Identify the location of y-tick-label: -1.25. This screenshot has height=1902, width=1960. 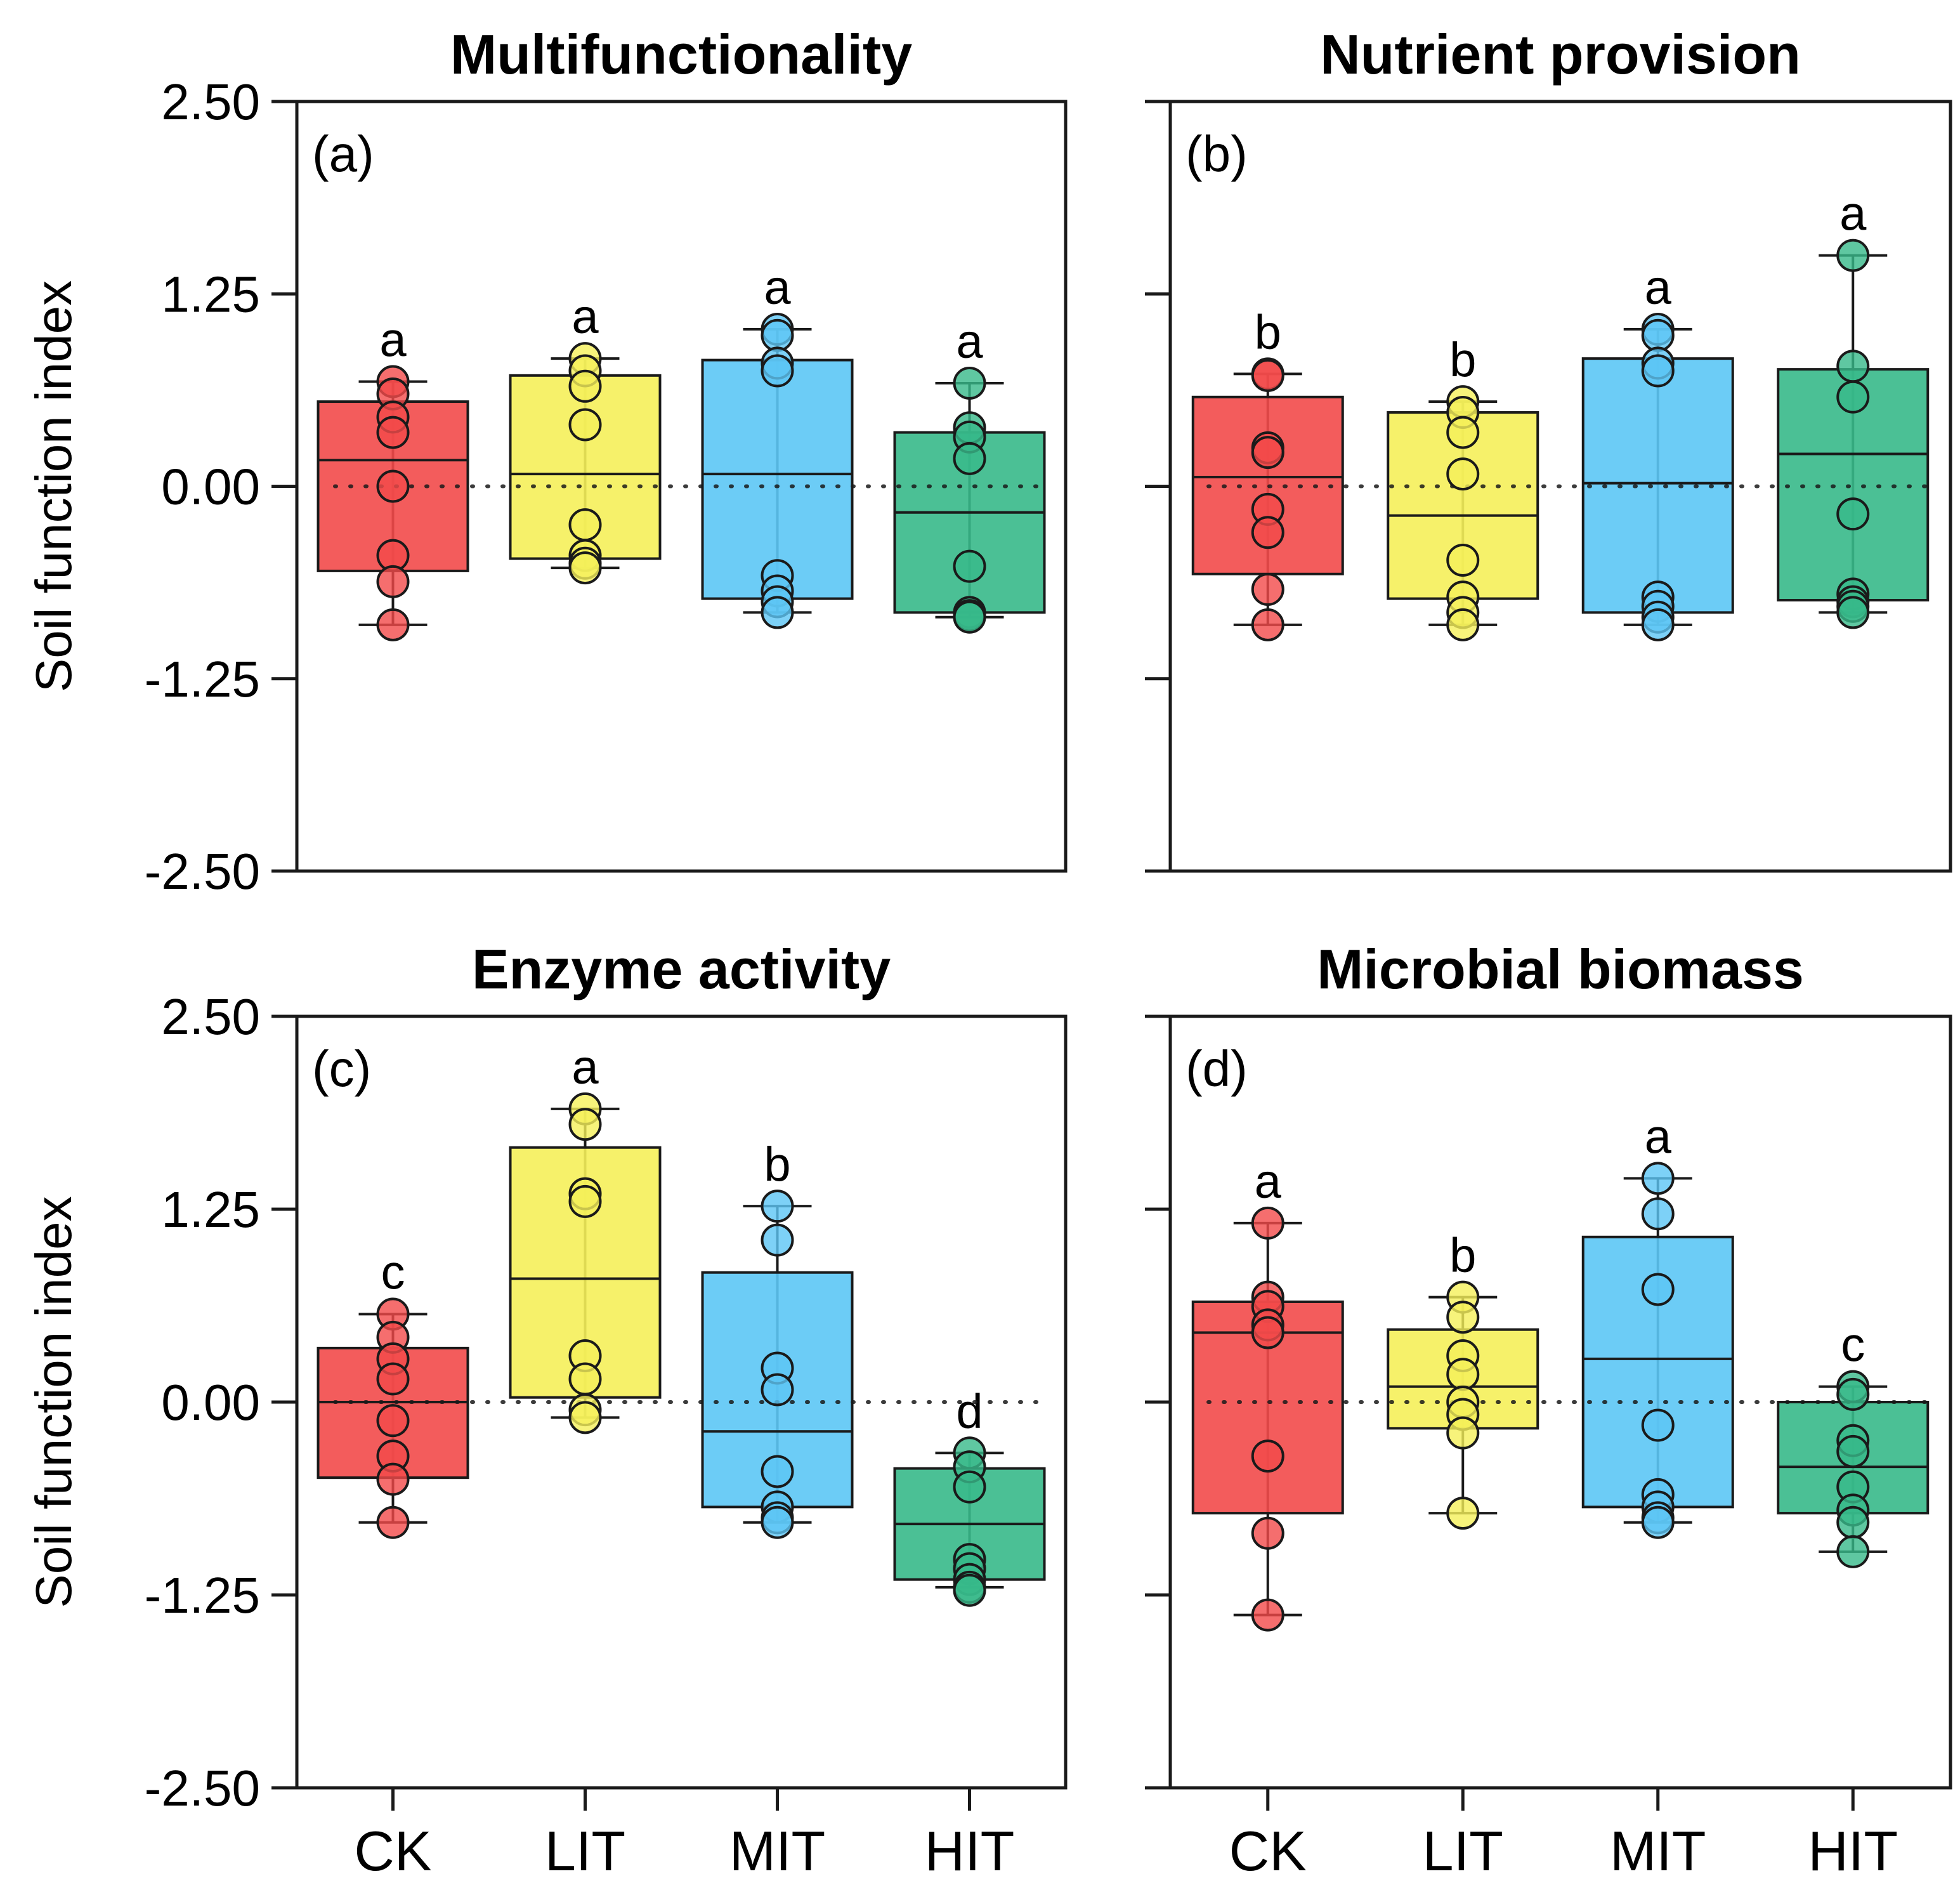
(202, 1595).